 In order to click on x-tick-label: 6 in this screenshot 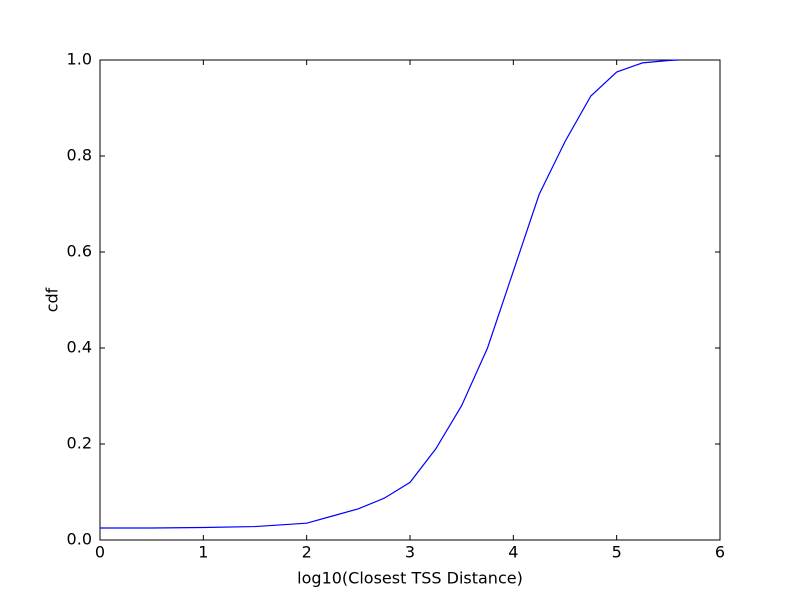, I will do `click(720, 552)`.